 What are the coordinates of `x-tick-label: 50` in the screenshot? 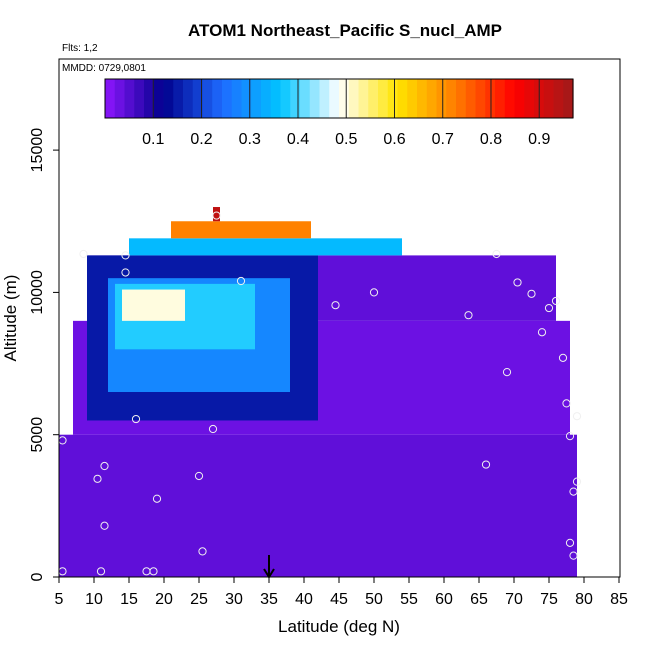 It's located at (374, 599).